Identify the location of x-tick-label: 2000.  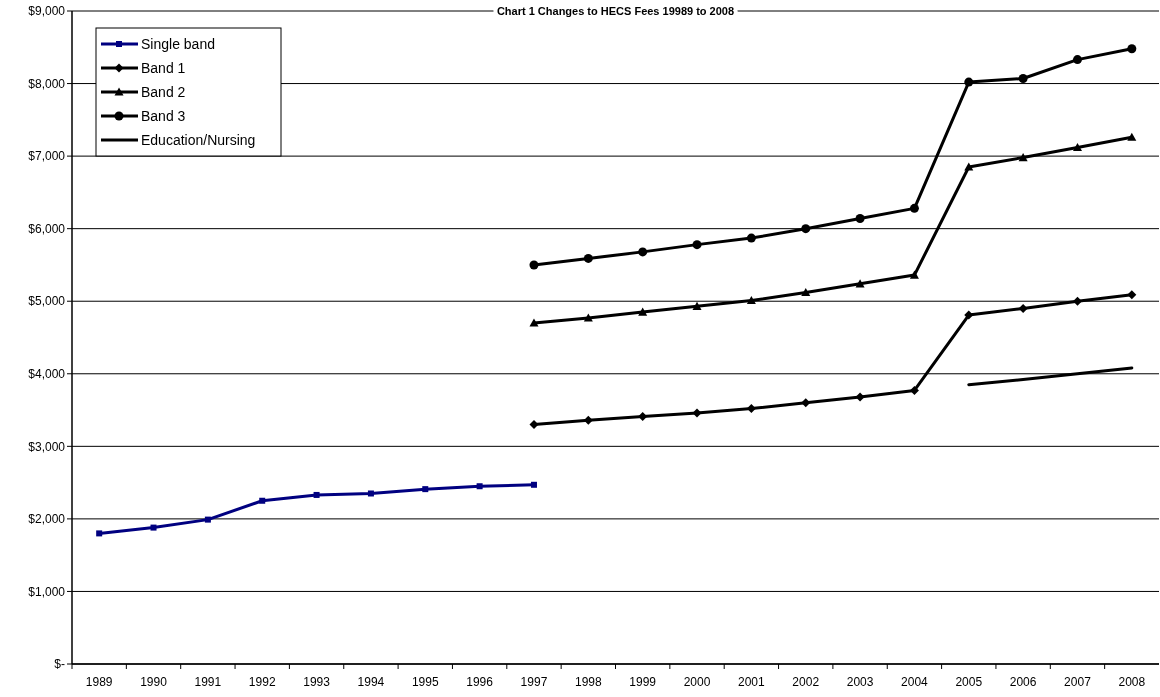
(697, 682).